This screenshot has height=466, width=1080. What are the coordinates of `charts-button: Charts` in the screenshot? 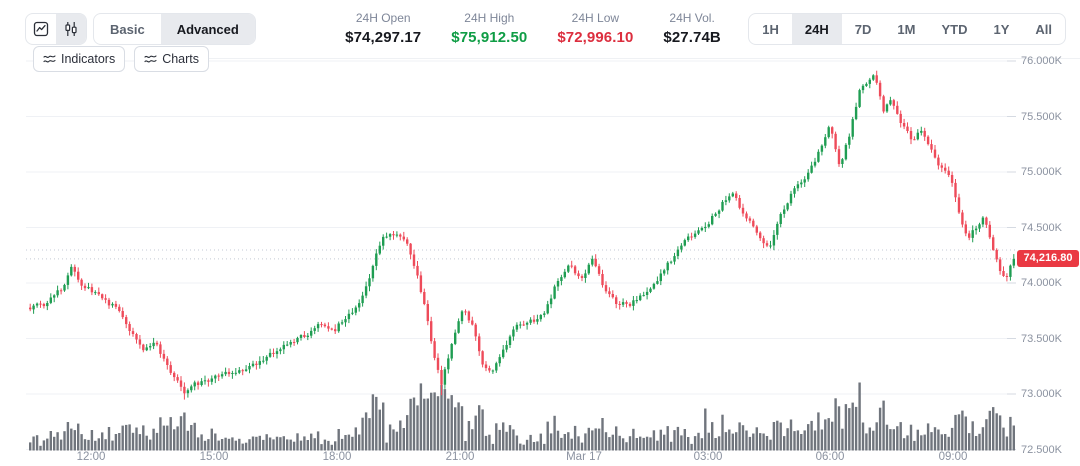 It's located at (172, 59).